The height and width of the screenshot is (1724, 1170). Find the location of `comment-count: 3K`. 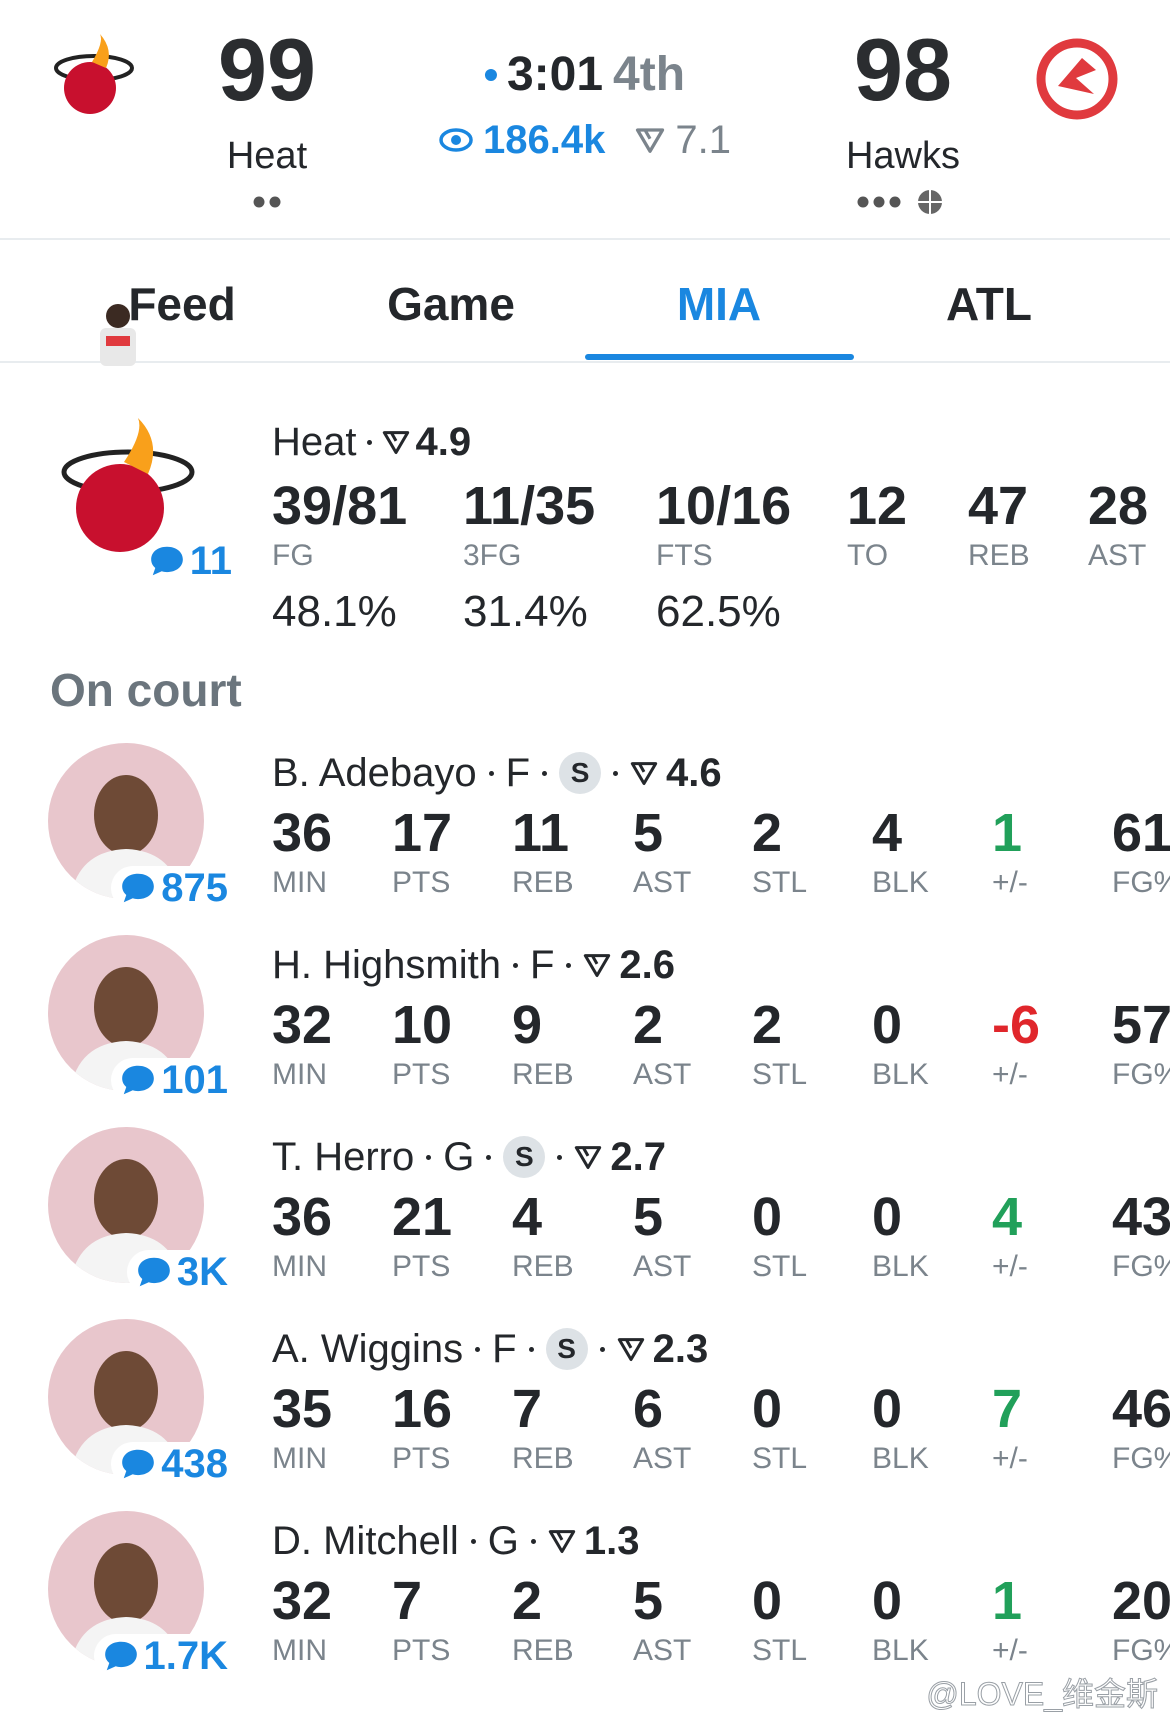

comment-count: 3K is located at coordinates (202, 1272).